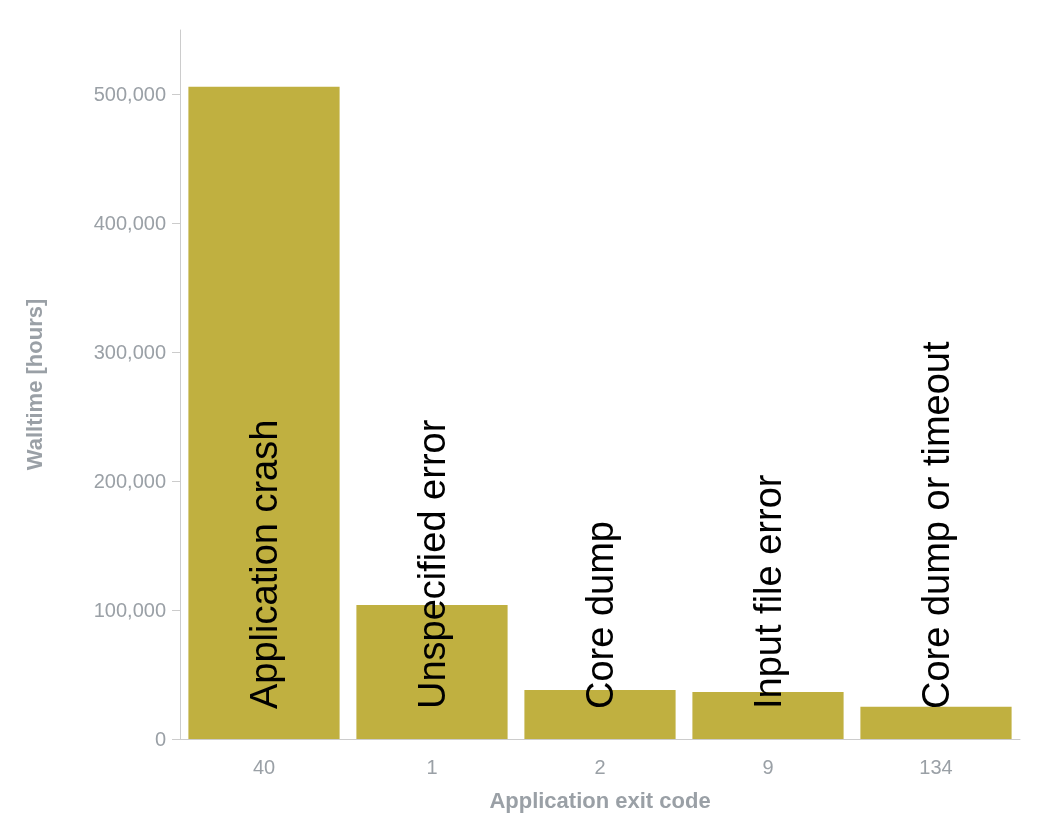 The width and height of the screenshot is (1040, 831). I want to click on annotation: Unspecified error, so click(432, 564).